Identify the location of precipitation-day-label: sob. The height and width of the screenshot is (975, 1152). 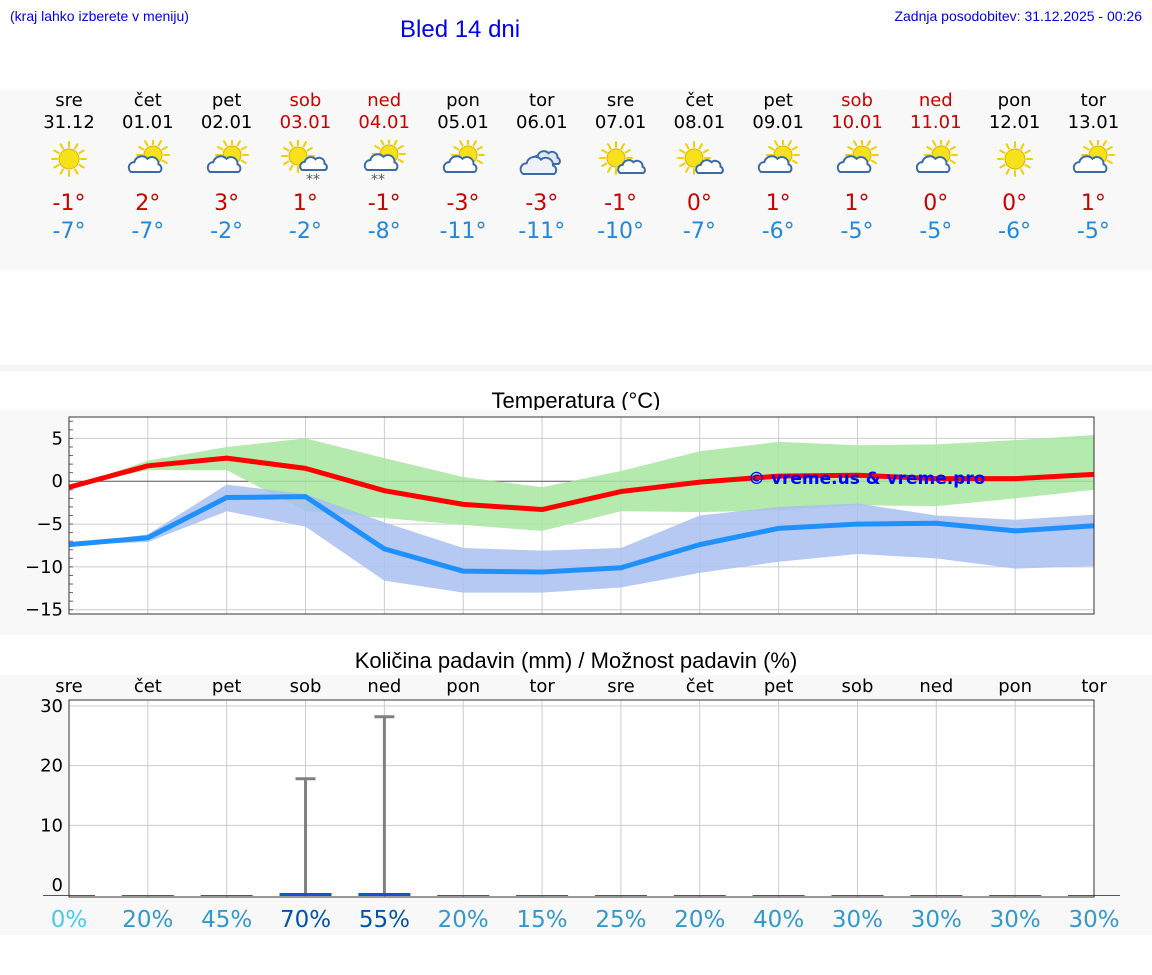
(306, 686).